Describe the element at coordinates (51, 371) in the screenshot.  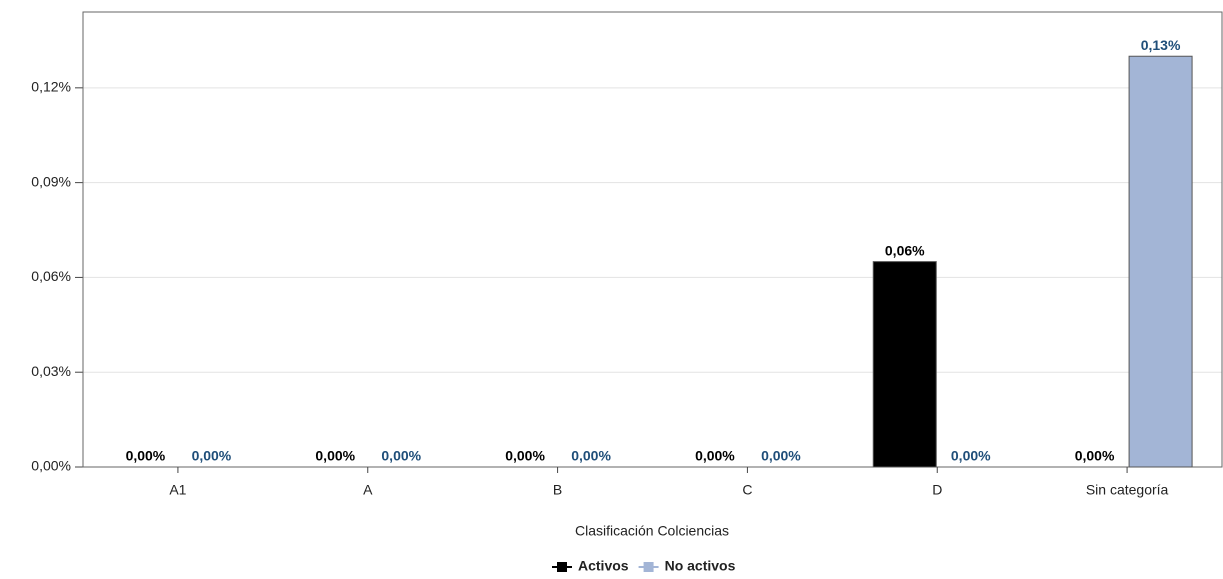
I see `y-tick-label: 0,03%` at that location.